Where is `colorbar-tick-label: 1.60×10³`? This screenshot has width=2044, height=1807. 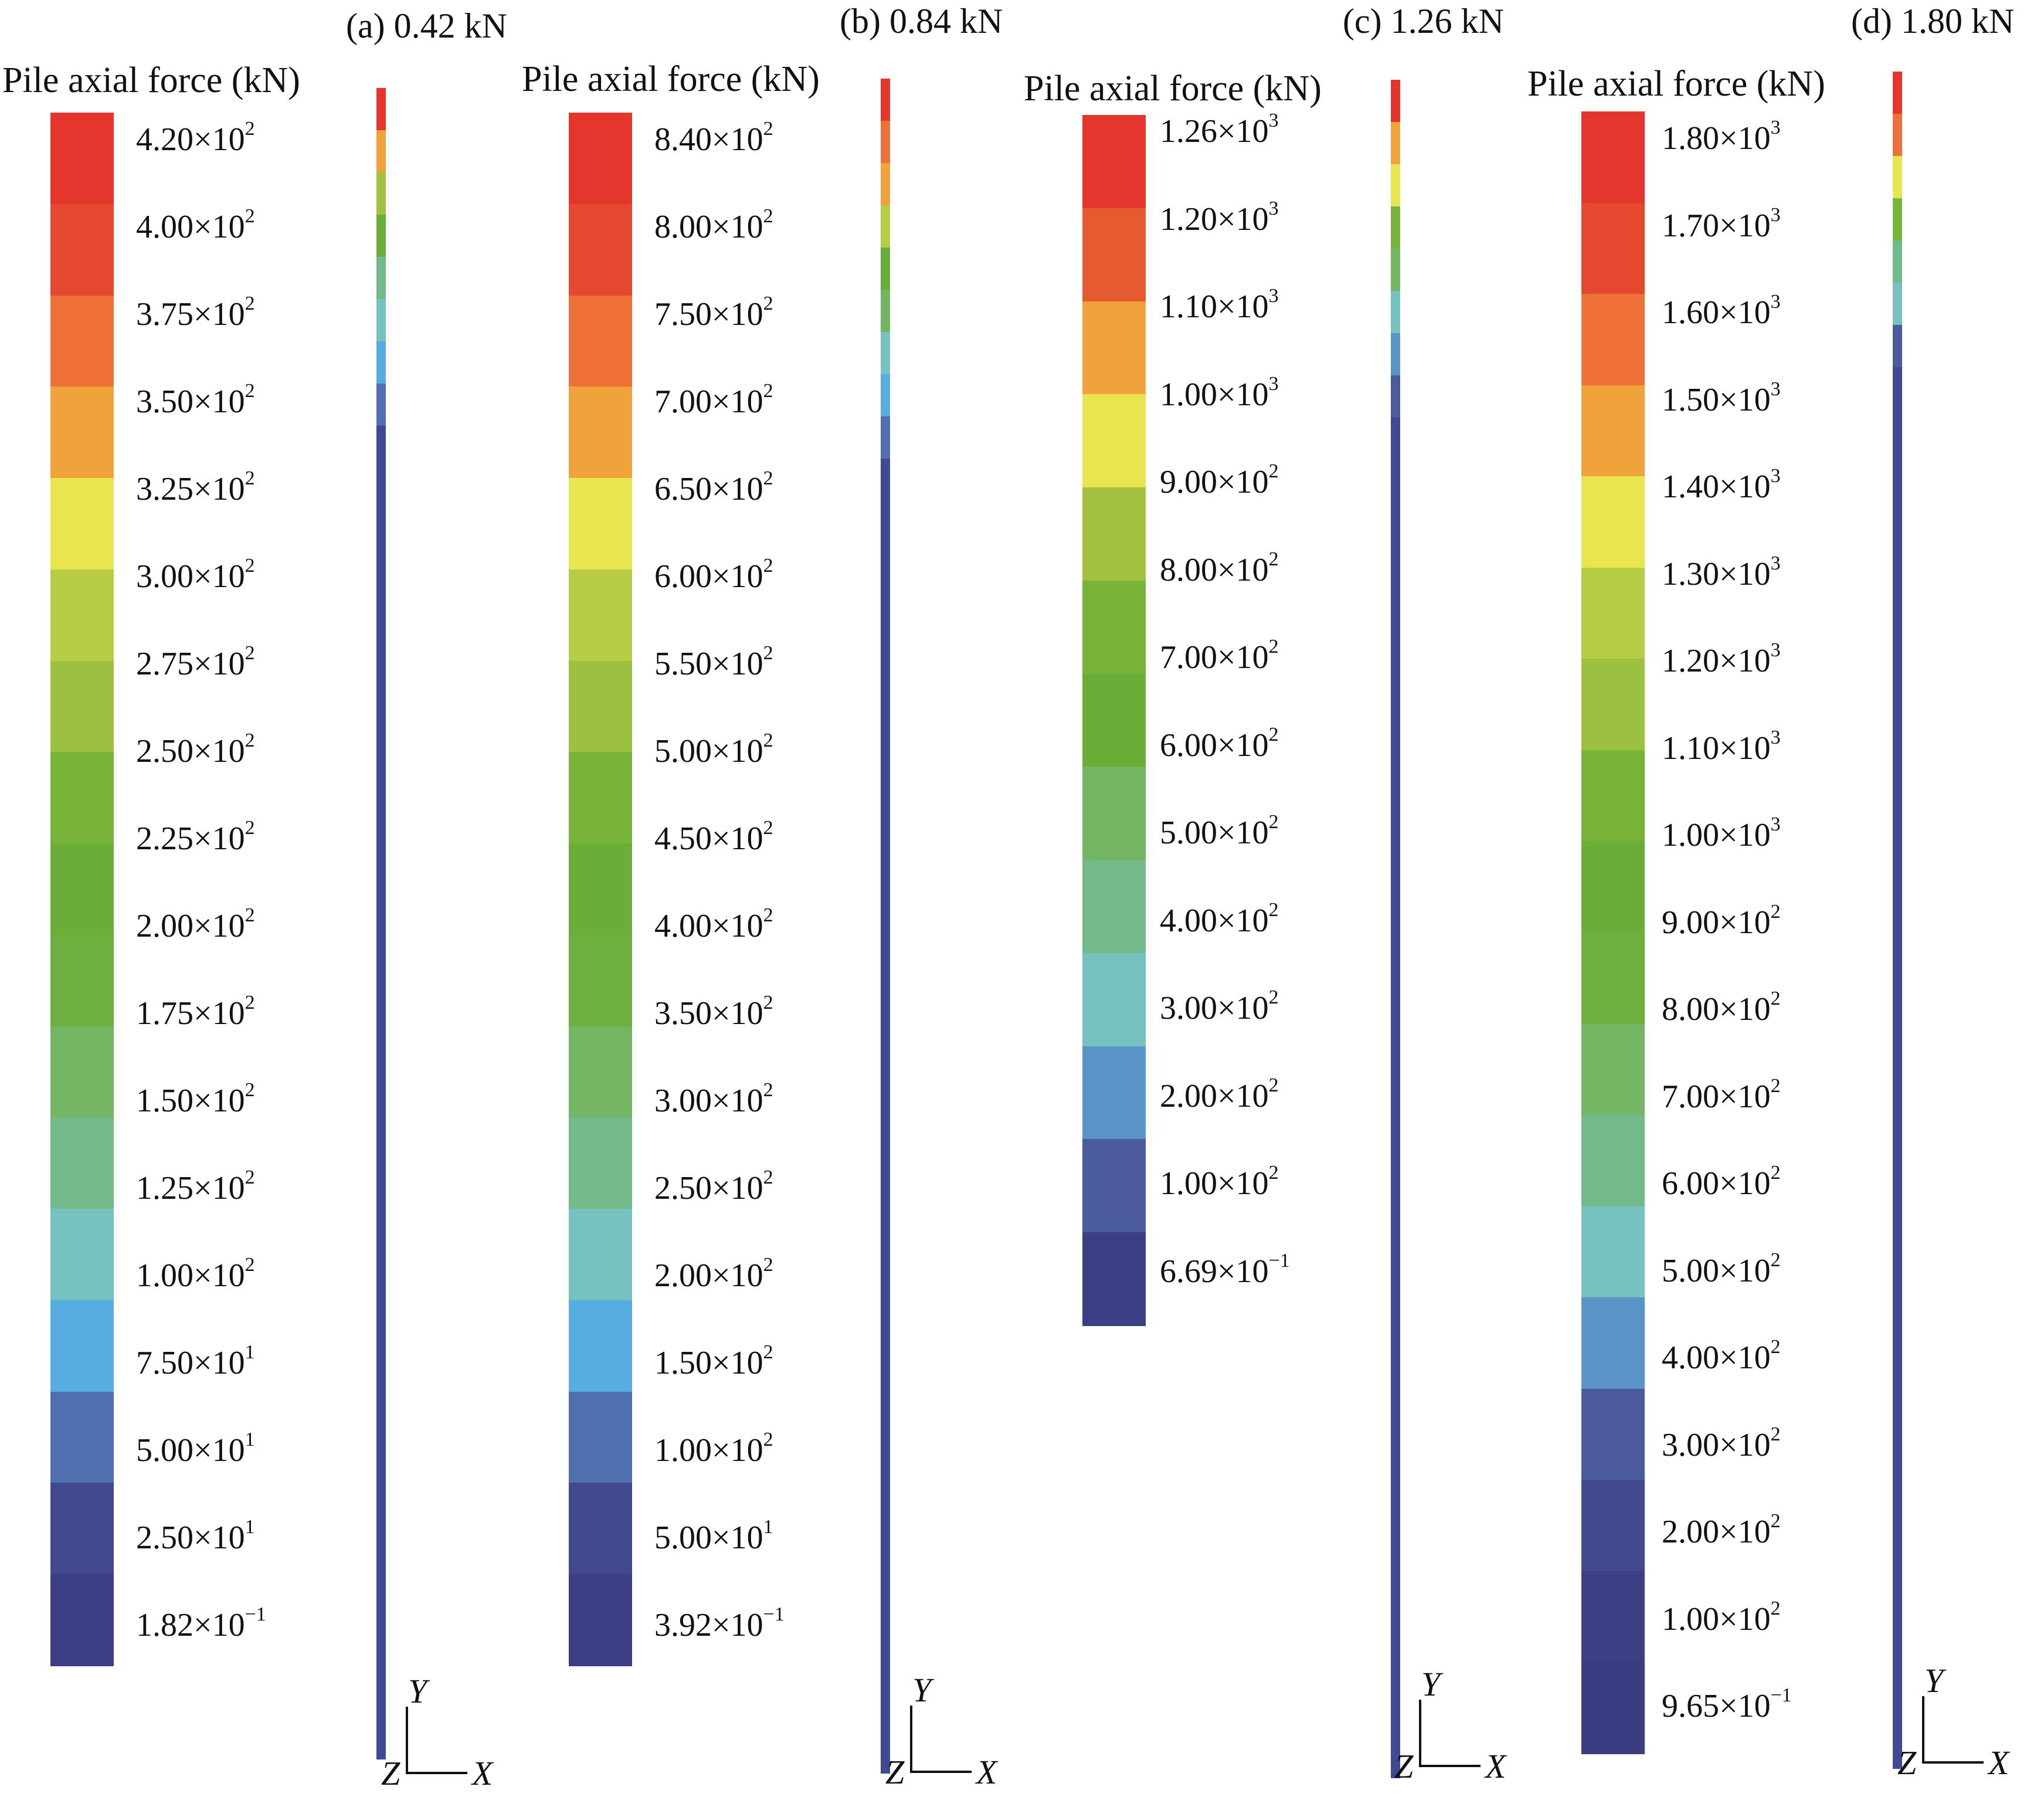 colorbar-tick-label: 1.60×10³ is located at coordinates (1721, 311).